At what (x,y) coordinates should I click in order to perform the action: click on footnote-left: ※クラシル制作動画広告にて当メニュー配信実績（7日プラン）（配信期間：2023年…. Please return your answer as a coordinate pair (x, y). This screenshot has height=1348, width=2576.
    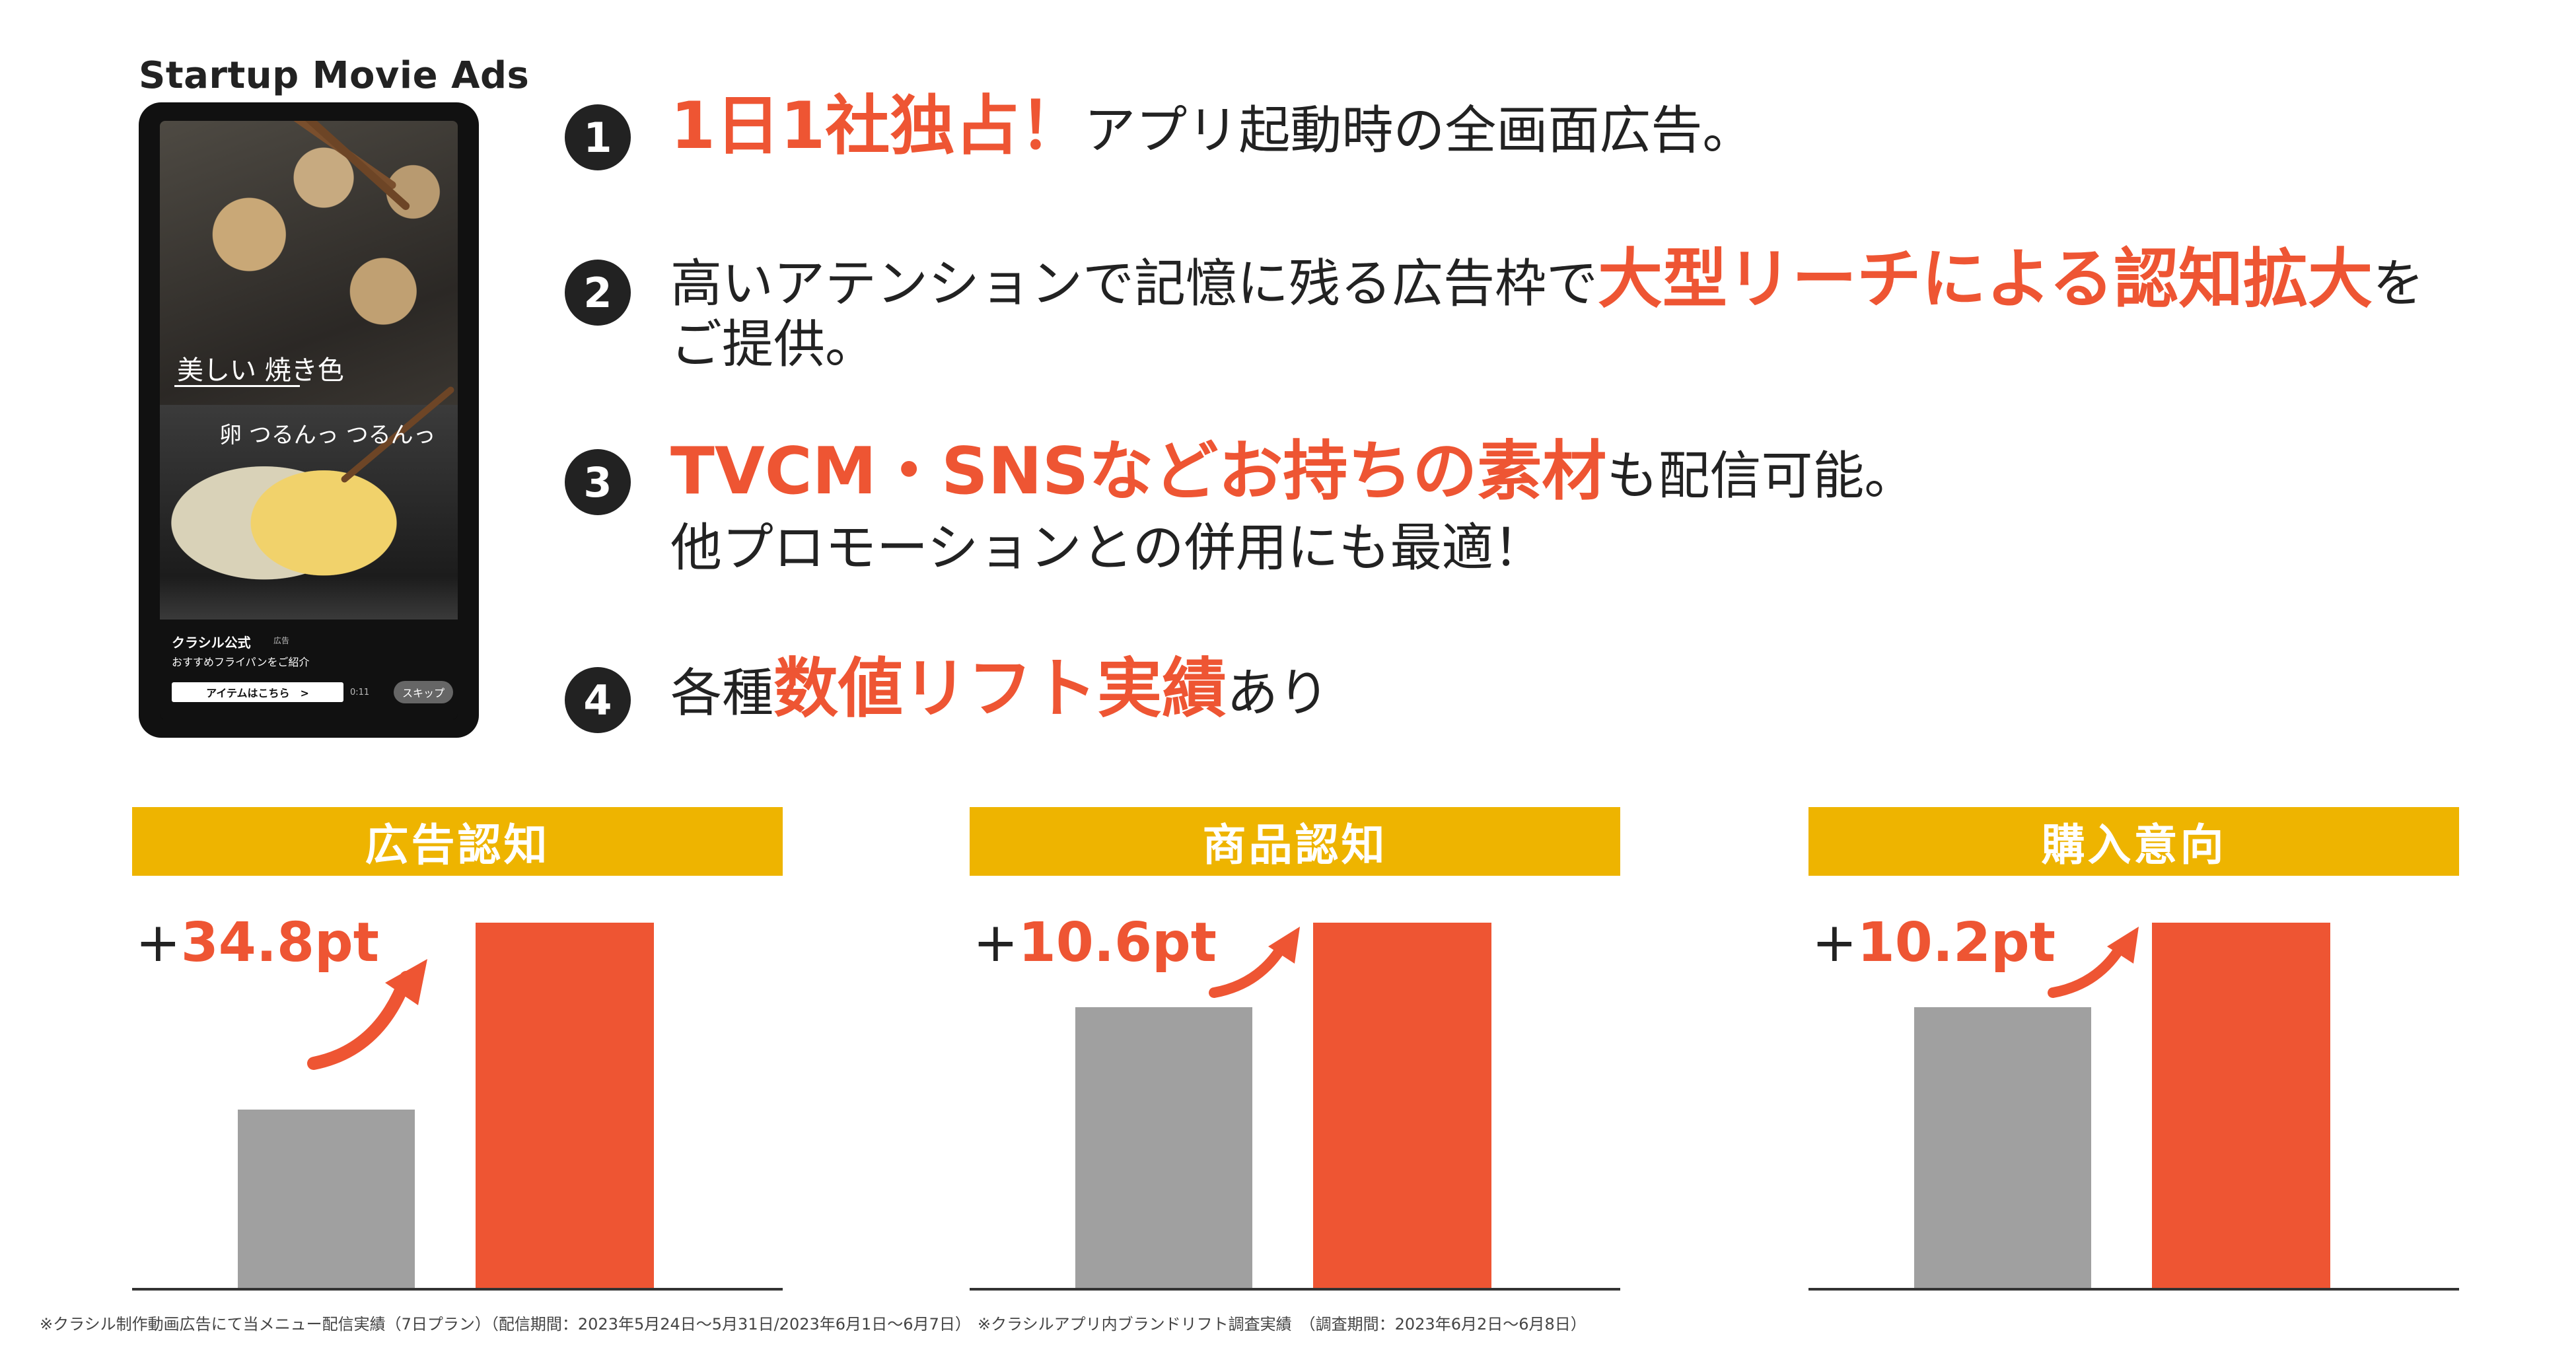
    Looking at the image, I should click on (506, 1324).